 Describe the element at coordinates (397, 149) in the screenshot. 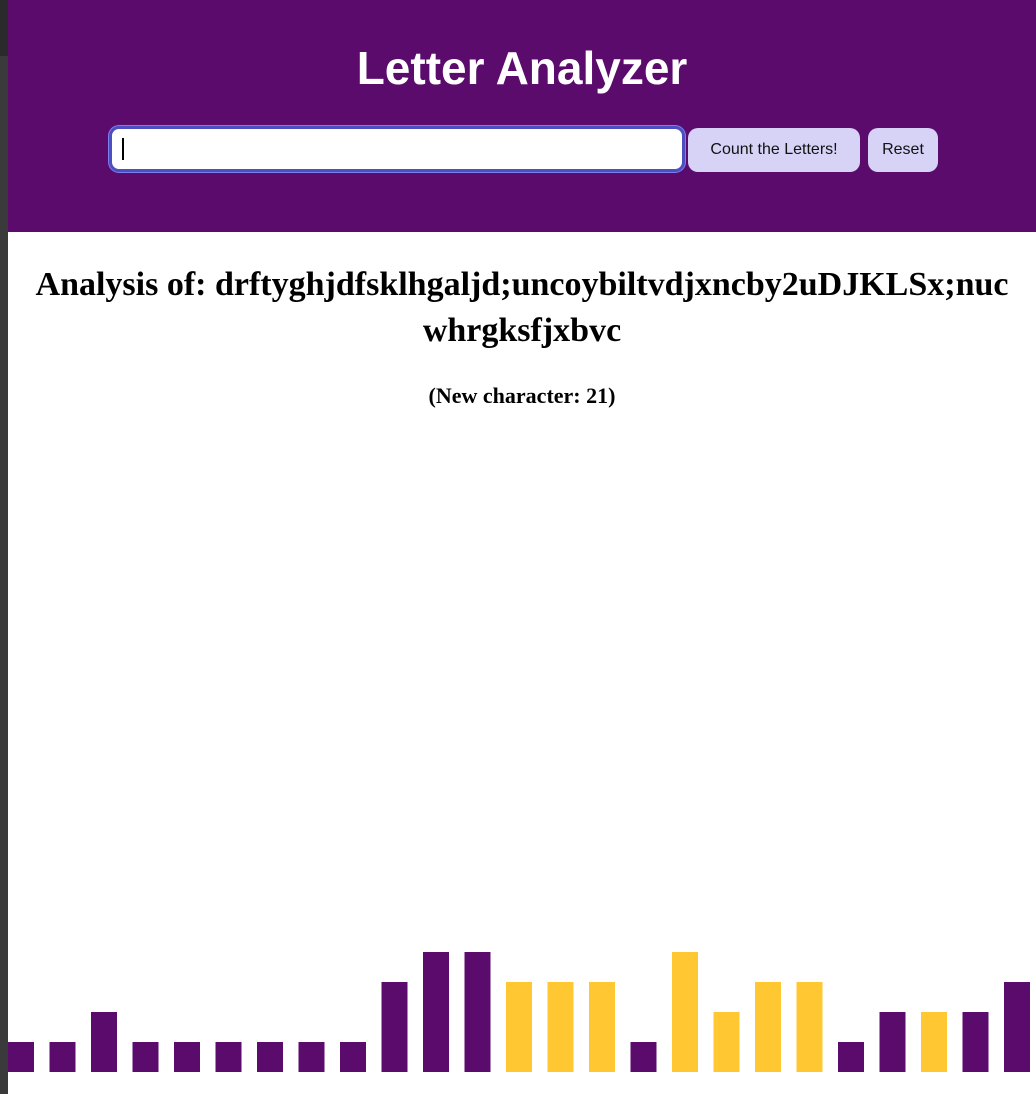

I see `letters-input` at that location.